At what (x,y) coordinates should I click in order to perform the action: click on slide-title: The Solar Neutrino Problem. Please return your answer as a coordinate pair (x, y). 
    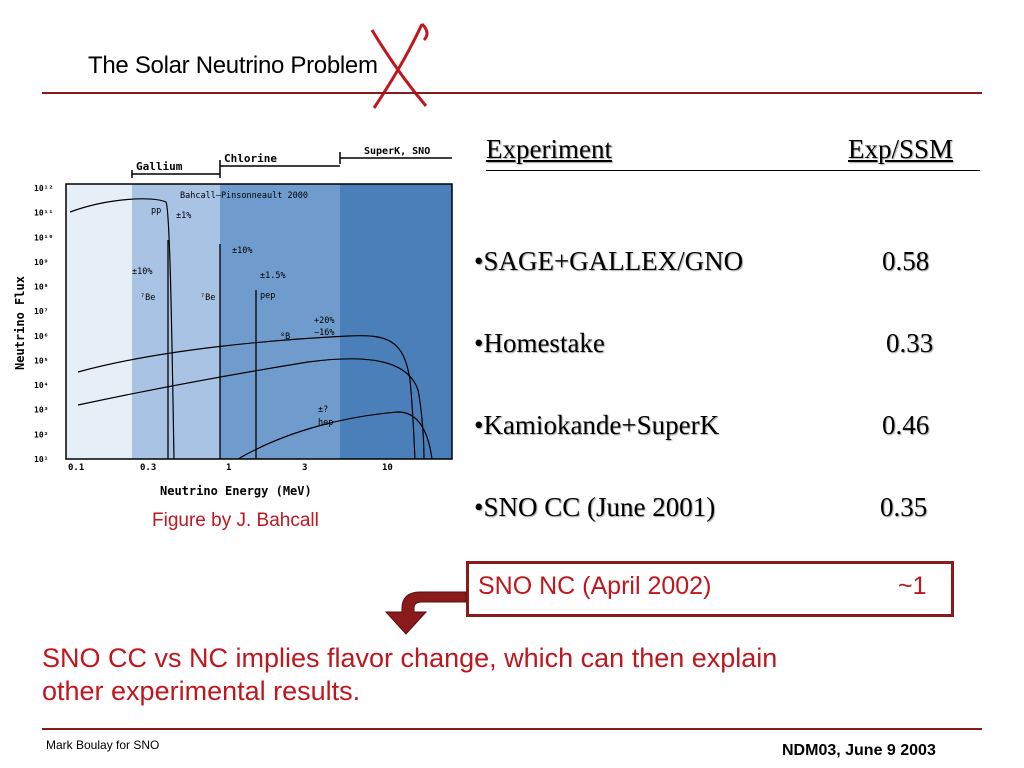
    Looking at the image, I should click on (233, 65).